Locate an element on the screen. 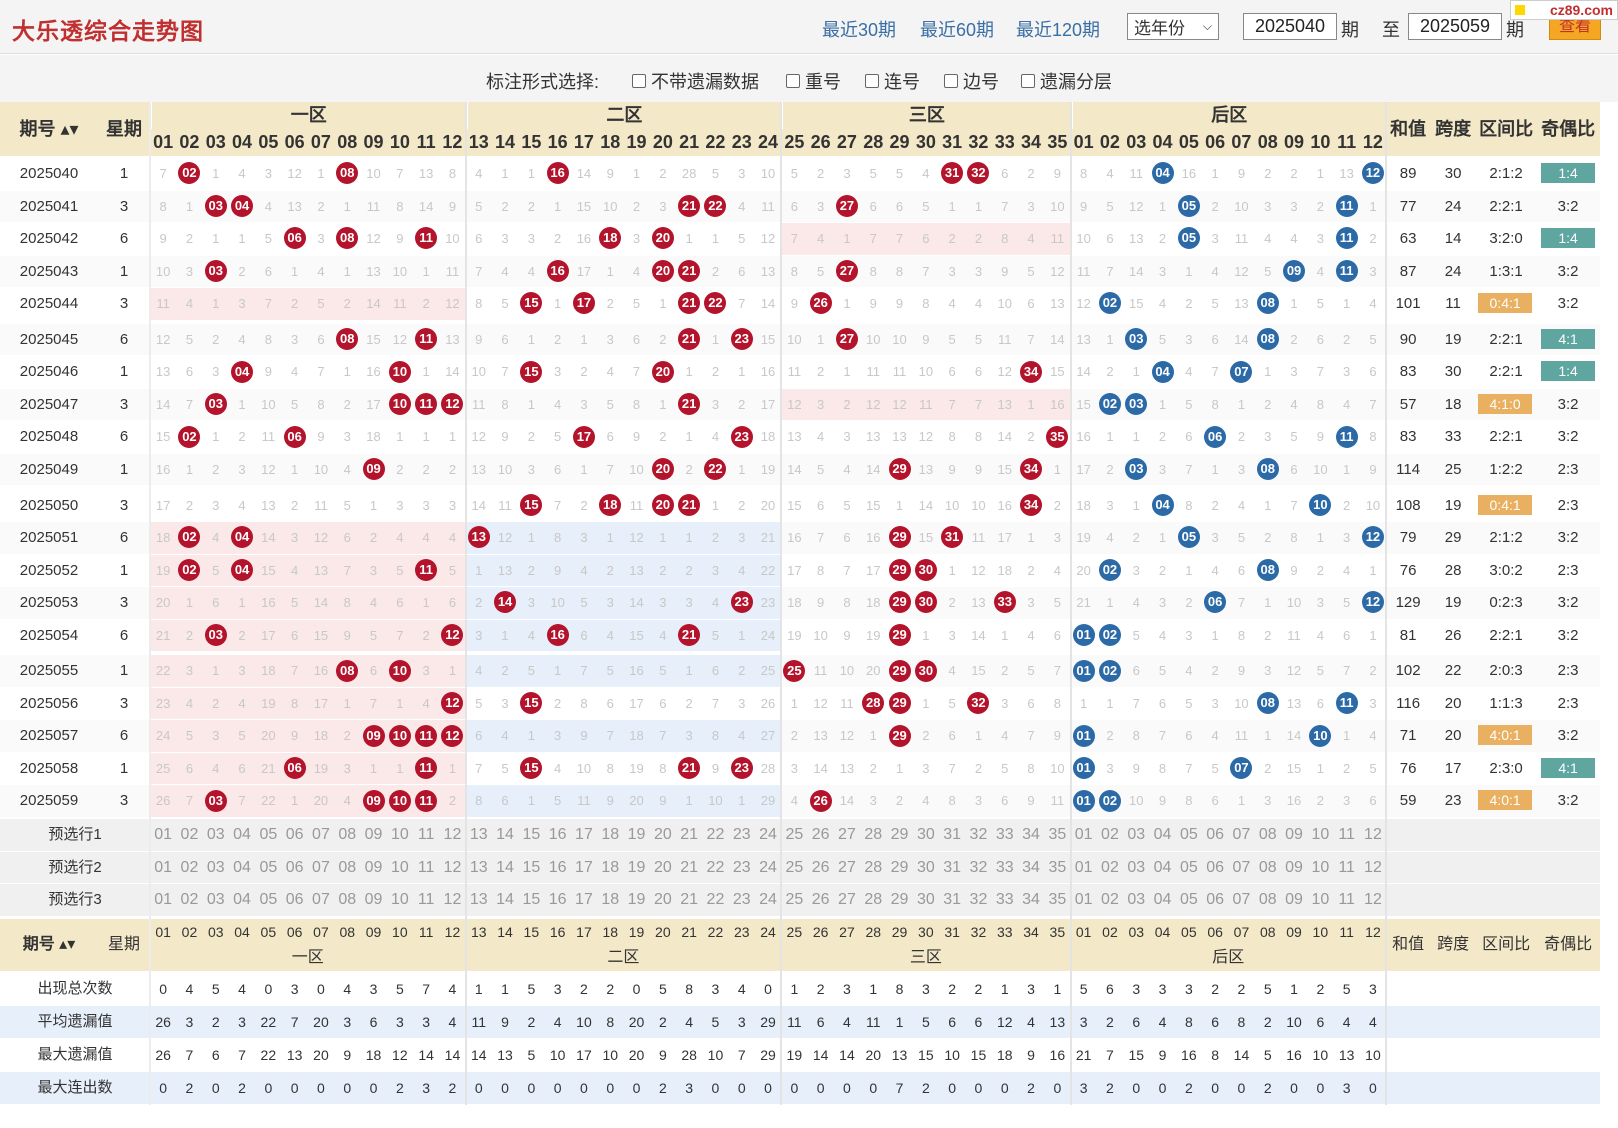 This screenshot has width=1618, height=1128. preselect-number: 14 is located at coordinates (505, 834).